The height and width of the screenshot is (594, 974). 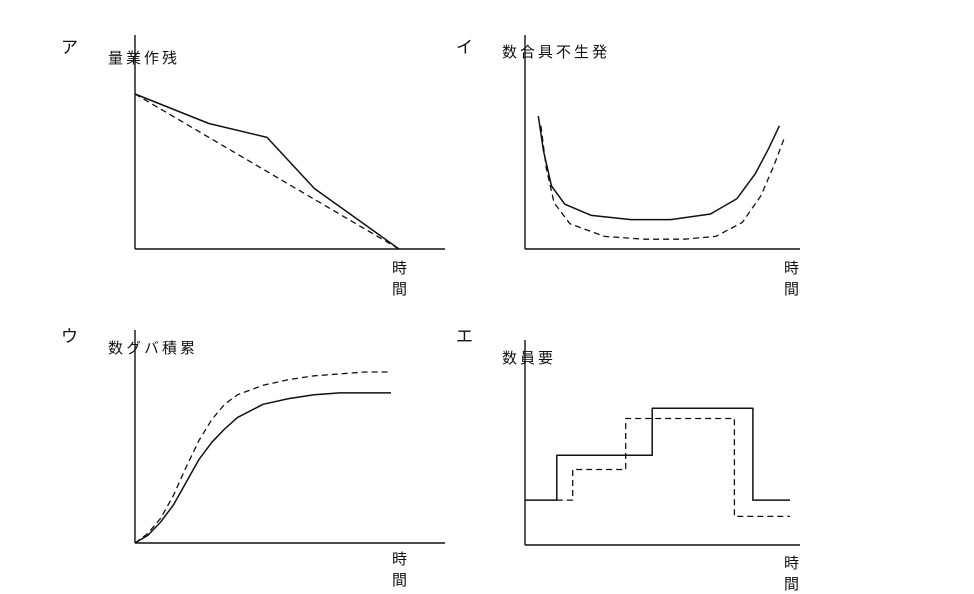 What do you see at coordinates (527, 358) in the screenshot?
I see `y-axis-label: 要員数` at bounding box center [527, 358].